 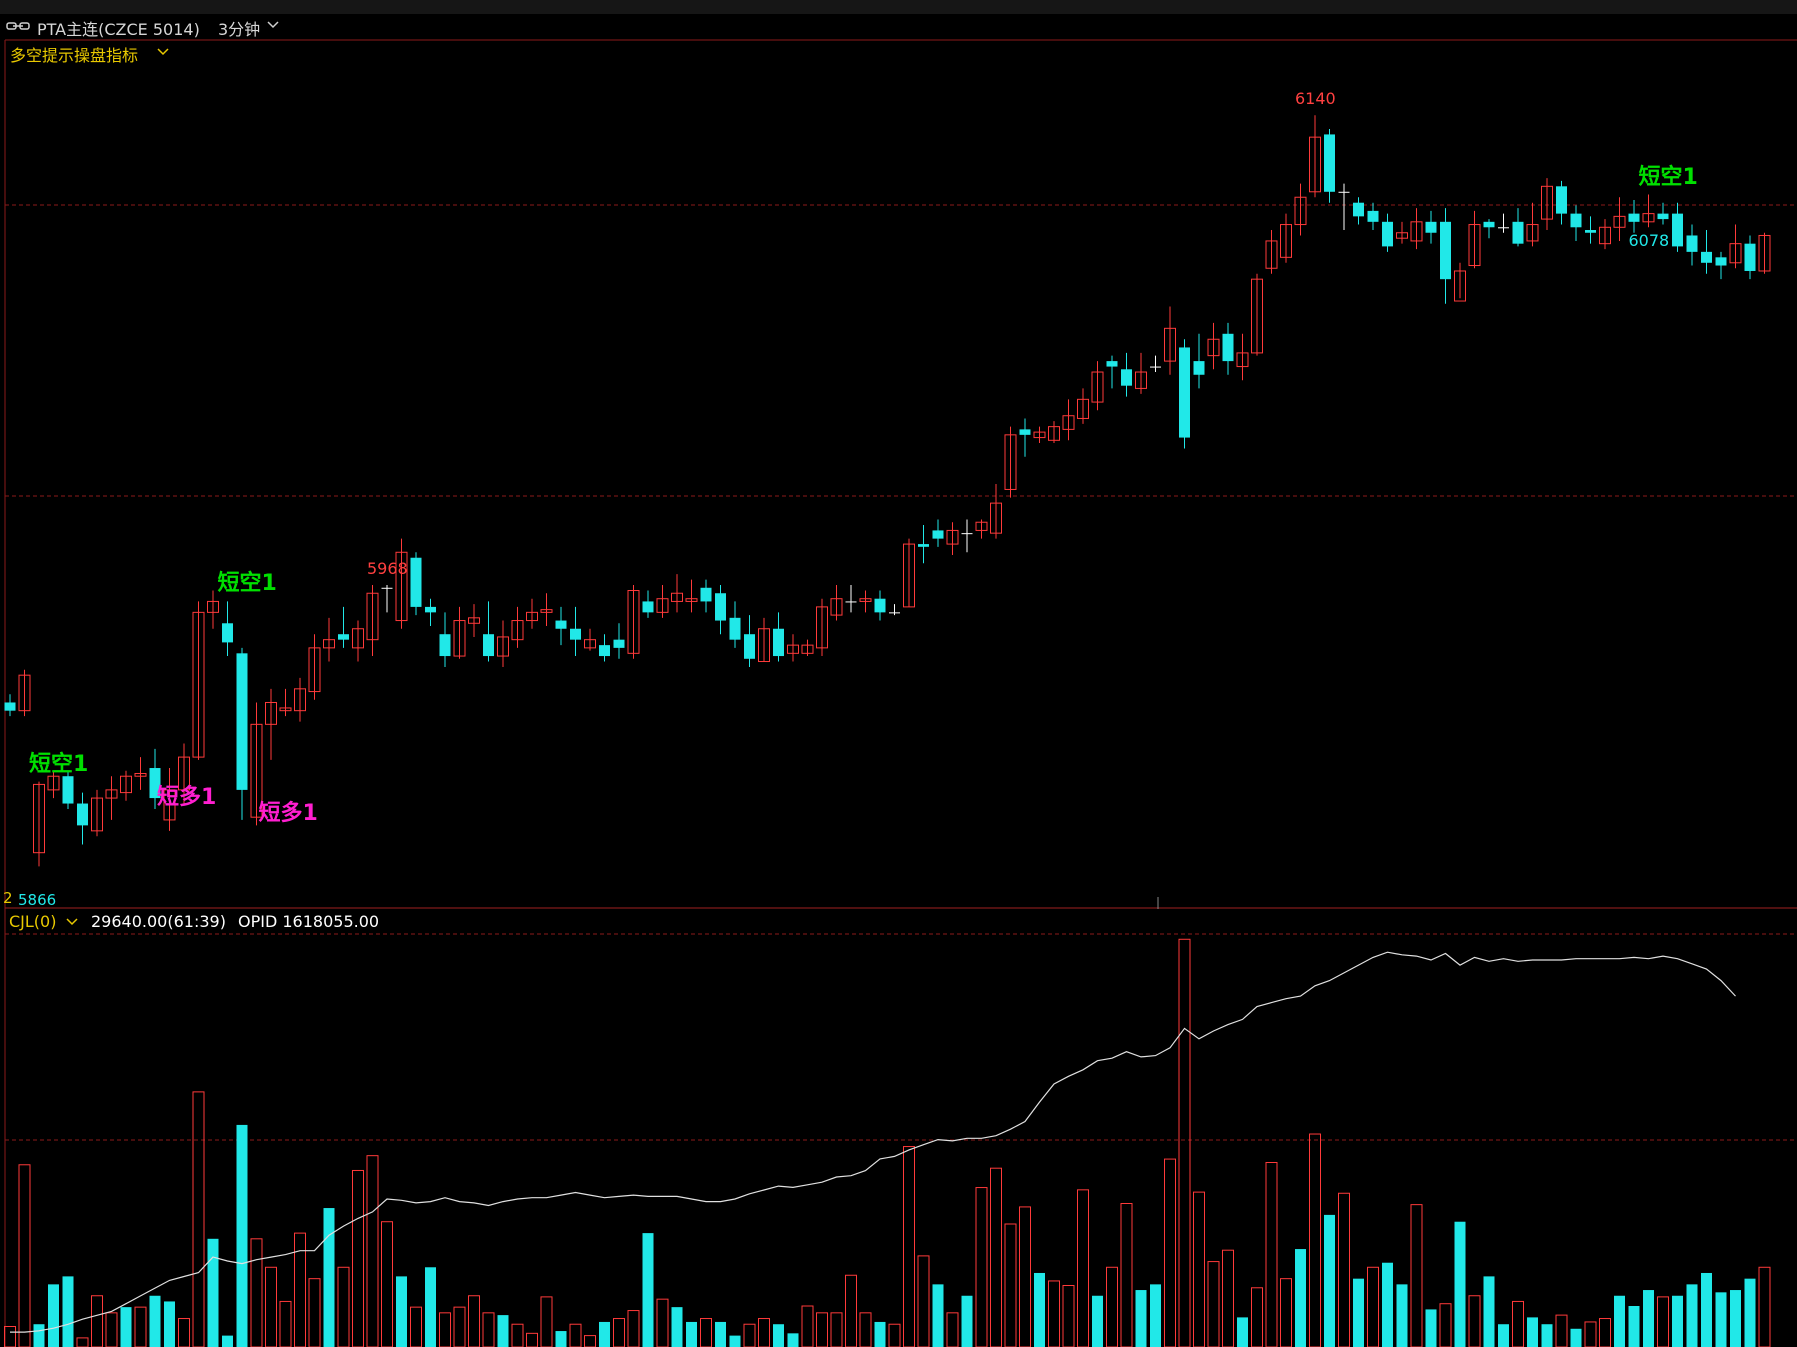 I want to click on volume-indicator-selector: CJL(0), so click(x=33, y=921).